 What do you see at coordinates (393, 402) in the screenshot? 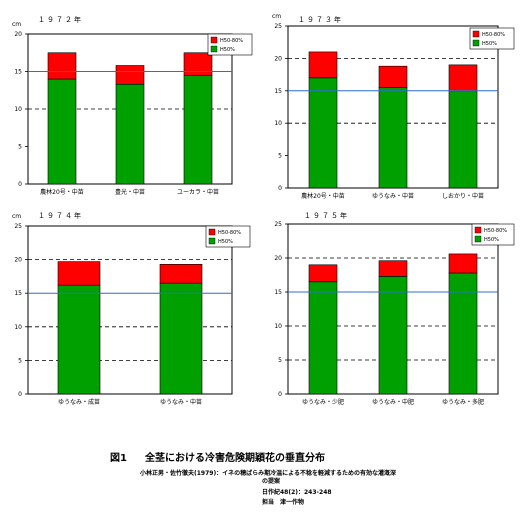
I see `category-label: ゆうなみ・中肥` at bounding box center [393, 402].